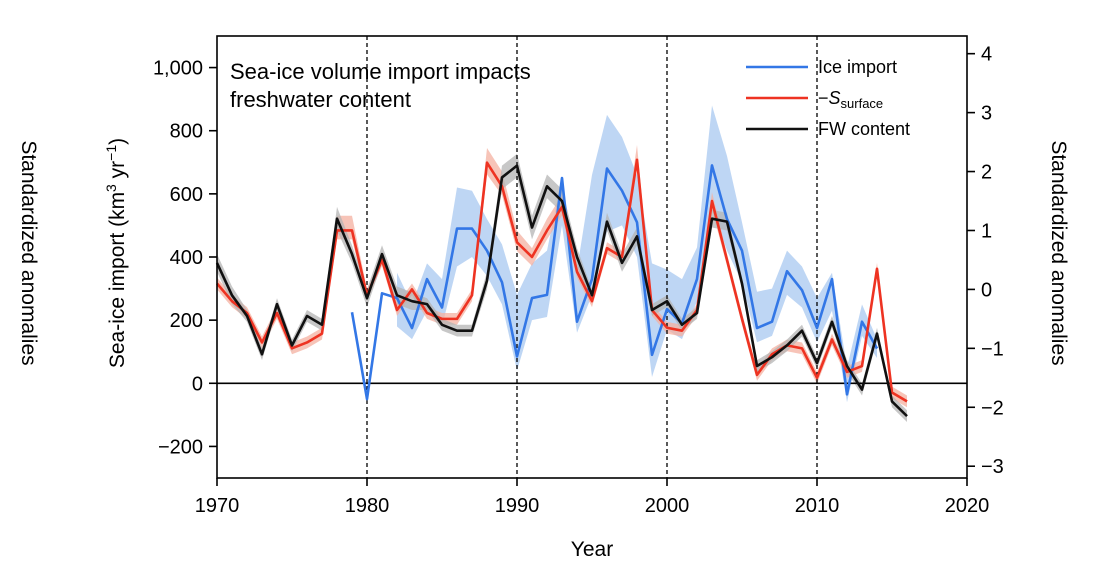 This screenshot has height=580, width=1106. I want to click on y-left-tick-label: 200, so click(186, 321).